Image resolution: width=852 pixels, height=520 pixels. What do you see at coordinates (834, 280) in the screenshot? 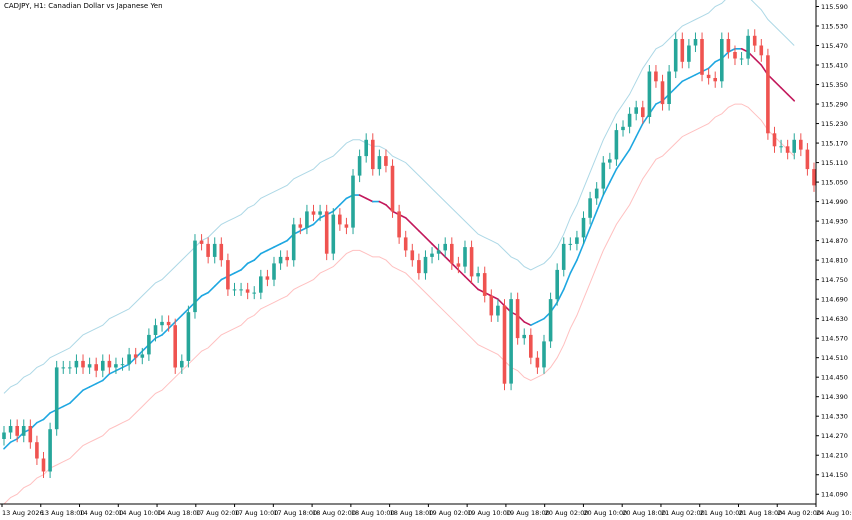
I see `y-tick-label: 114.750` at bounding box center [834, 280].